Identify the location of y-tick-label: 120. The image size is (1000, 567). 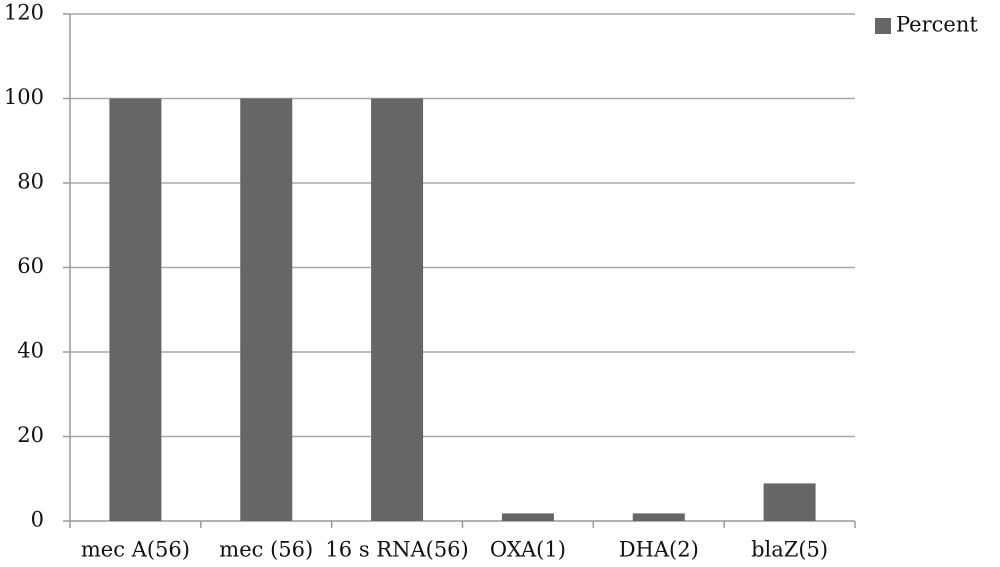
(24, 13).